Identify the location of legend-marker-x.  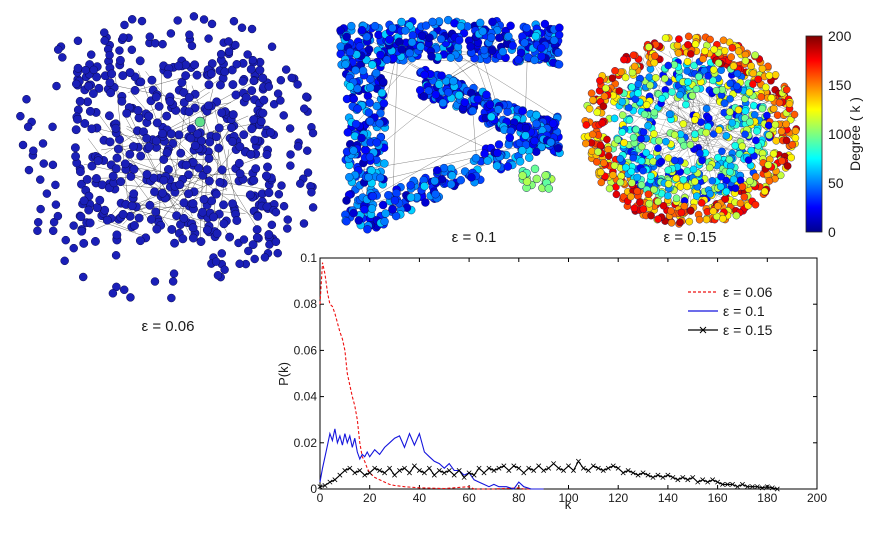
(703, 330).